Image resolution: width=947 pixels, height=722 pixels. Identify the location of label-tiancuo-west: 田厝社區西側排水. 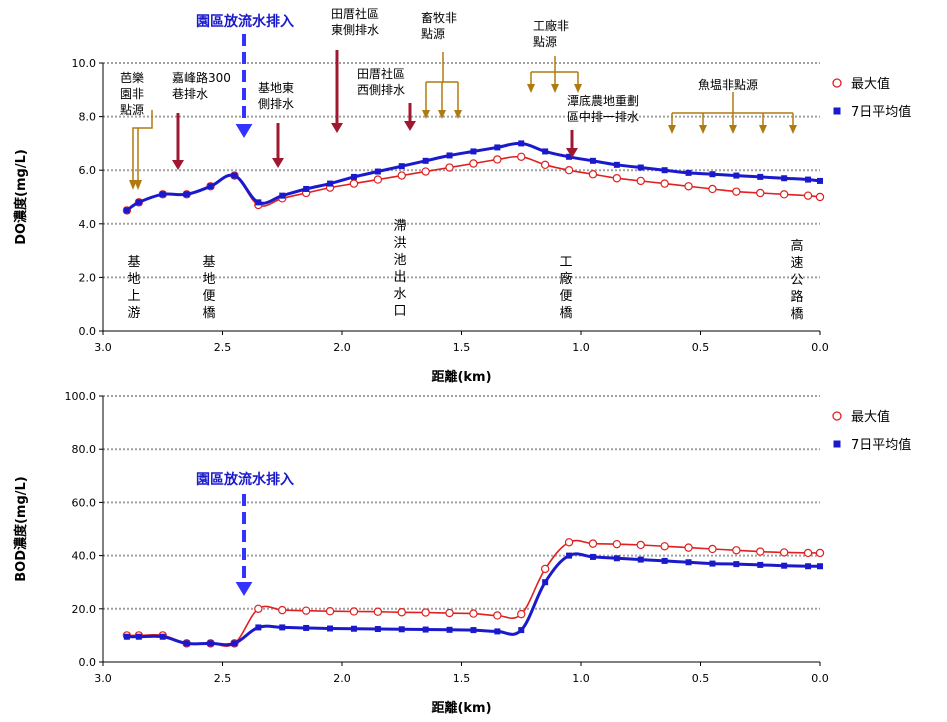
(381, 81).